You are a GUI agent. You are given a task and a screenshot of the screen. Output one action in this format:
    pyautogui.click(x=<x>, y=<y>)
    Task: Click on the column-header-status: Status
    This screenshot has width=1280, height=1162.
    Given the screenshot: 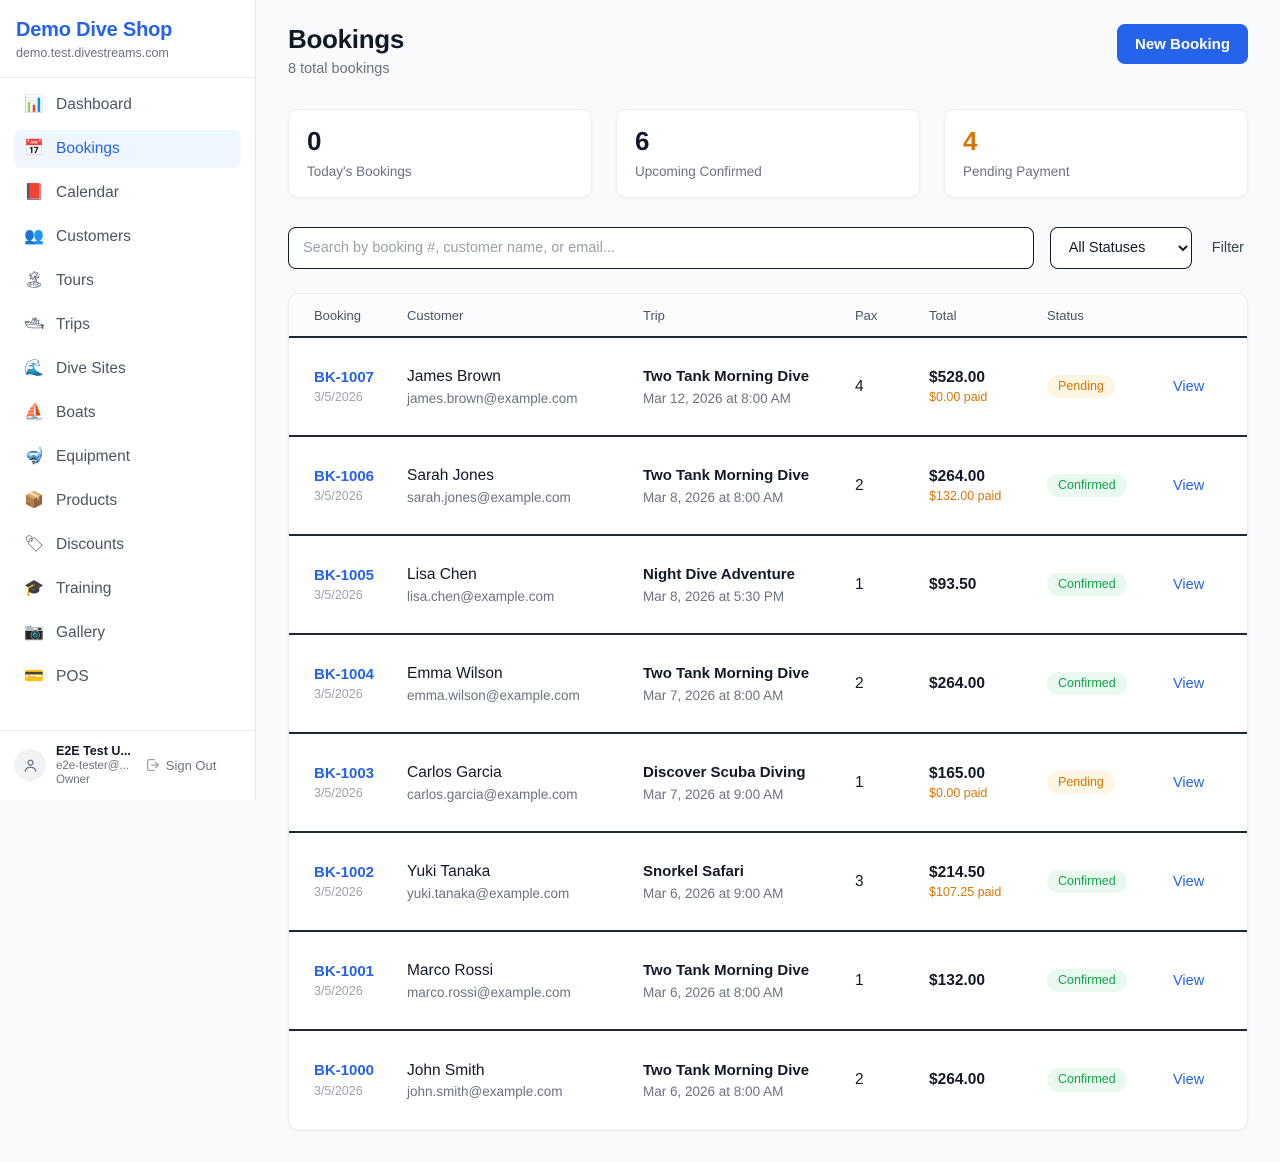 What is the action you would take?
    pyautogui.click(x=1102, y=316)
    